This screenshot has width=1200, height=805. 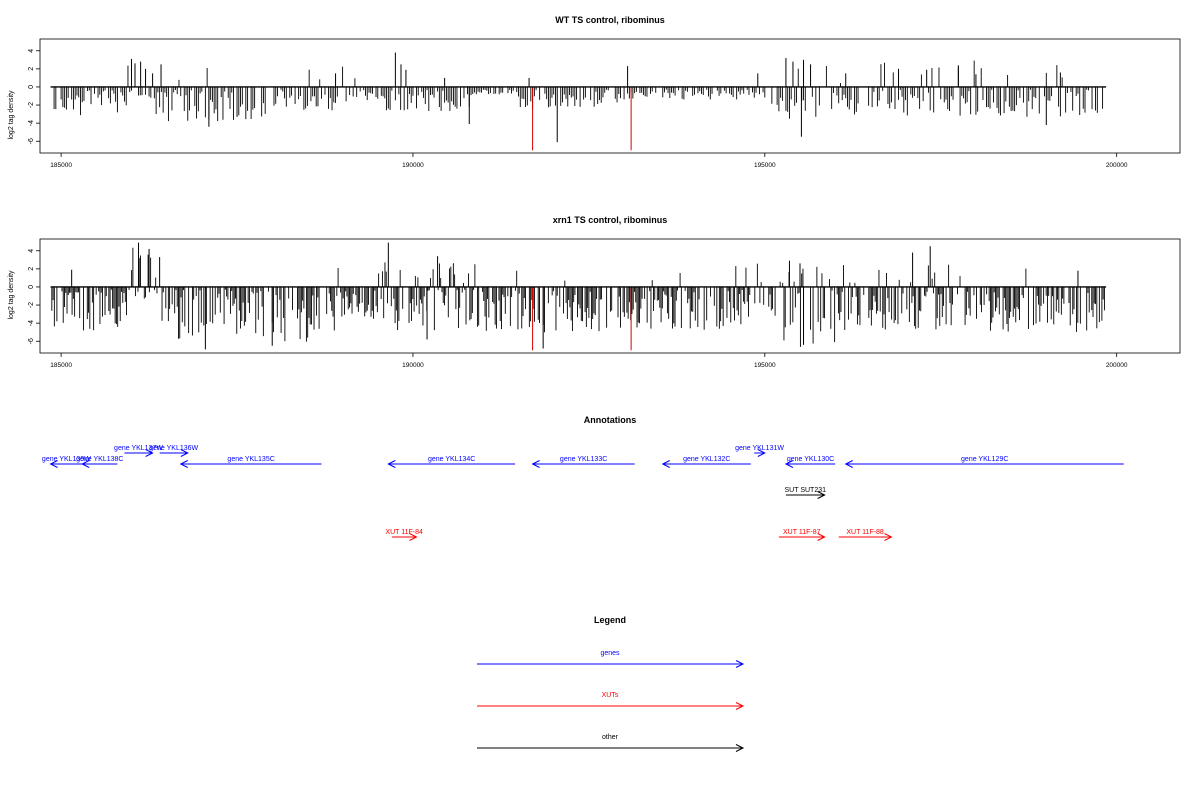 I want to click on legend-title: Legend, so click(x=610, y=620).